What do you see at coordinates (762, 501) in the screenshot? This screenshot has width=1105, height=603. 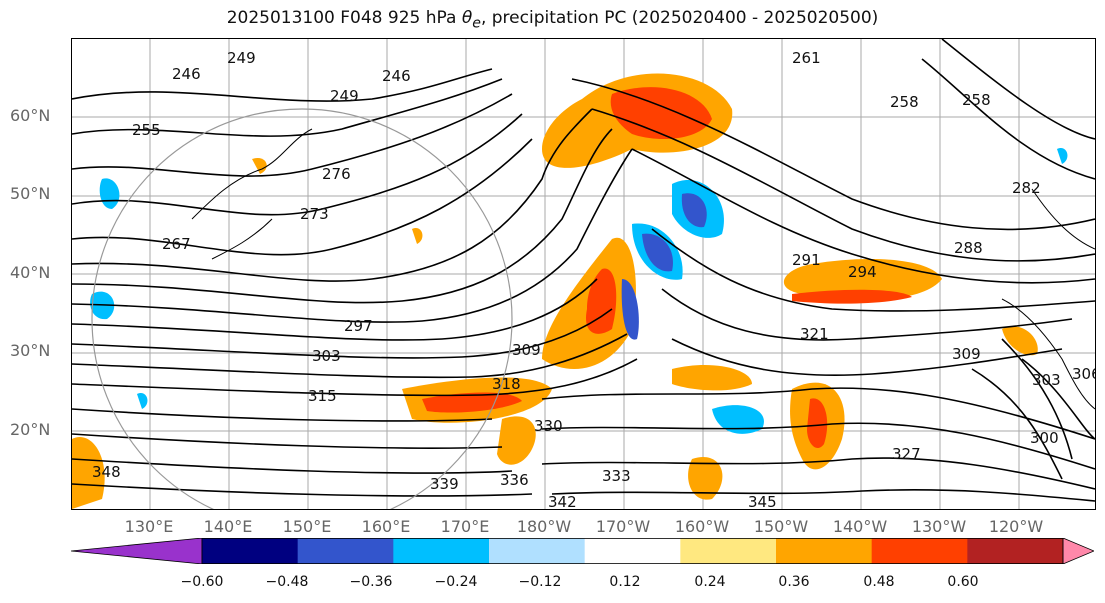 I see `contour-label: 345` at bounding box center [762, 501].